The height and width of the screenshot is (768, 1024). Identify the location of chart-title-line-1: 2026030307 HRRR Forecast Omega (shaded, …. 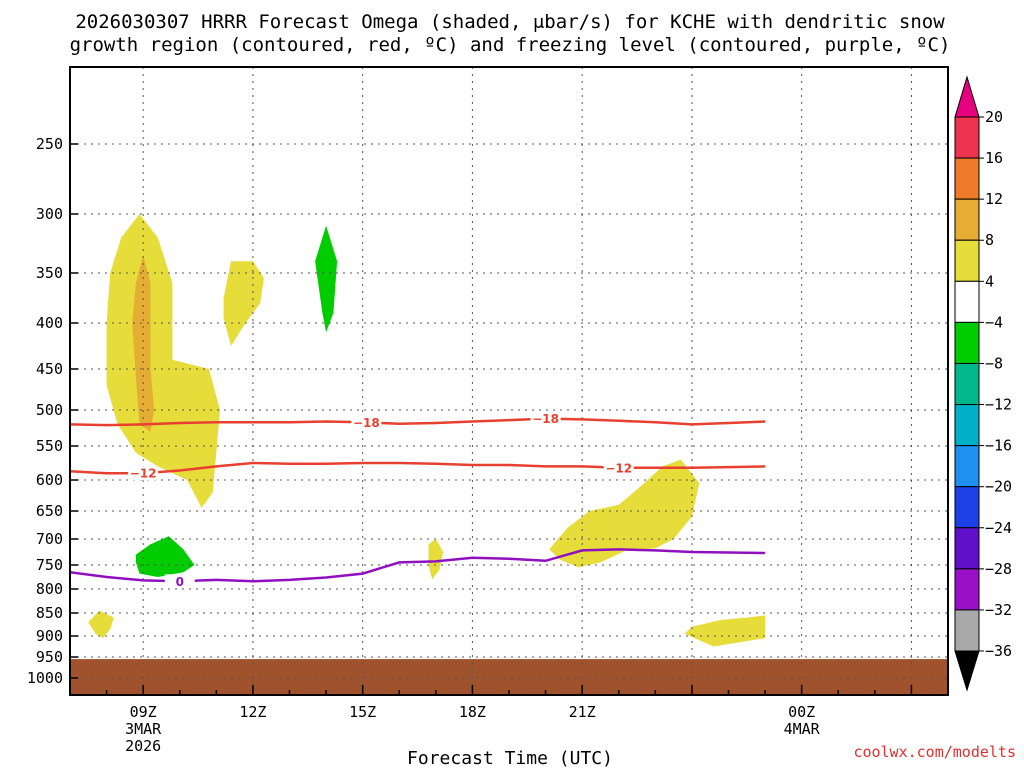
(510, 22).